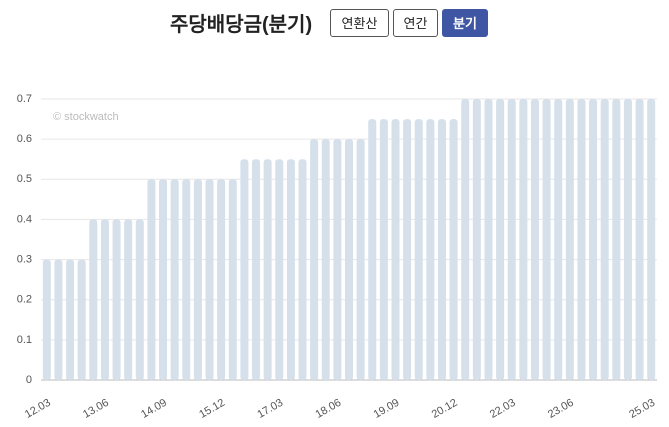  What do you see at coordinates (415, 23) in the screenshot?
I see `tab-button: 연간` at bounding box center [415, 23].